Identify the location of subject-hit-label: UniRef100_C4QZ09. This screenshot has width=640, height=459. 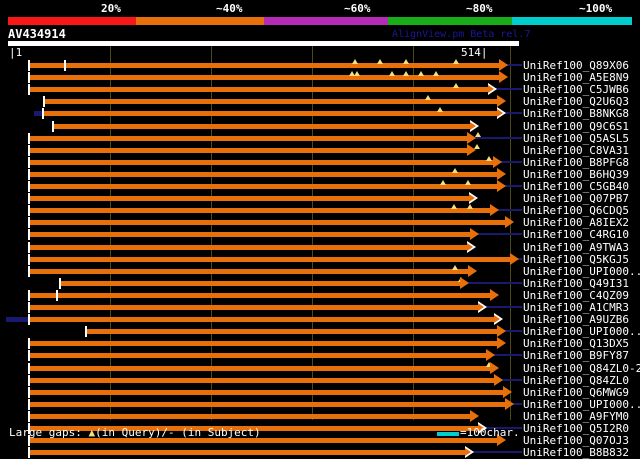
(576, 295).